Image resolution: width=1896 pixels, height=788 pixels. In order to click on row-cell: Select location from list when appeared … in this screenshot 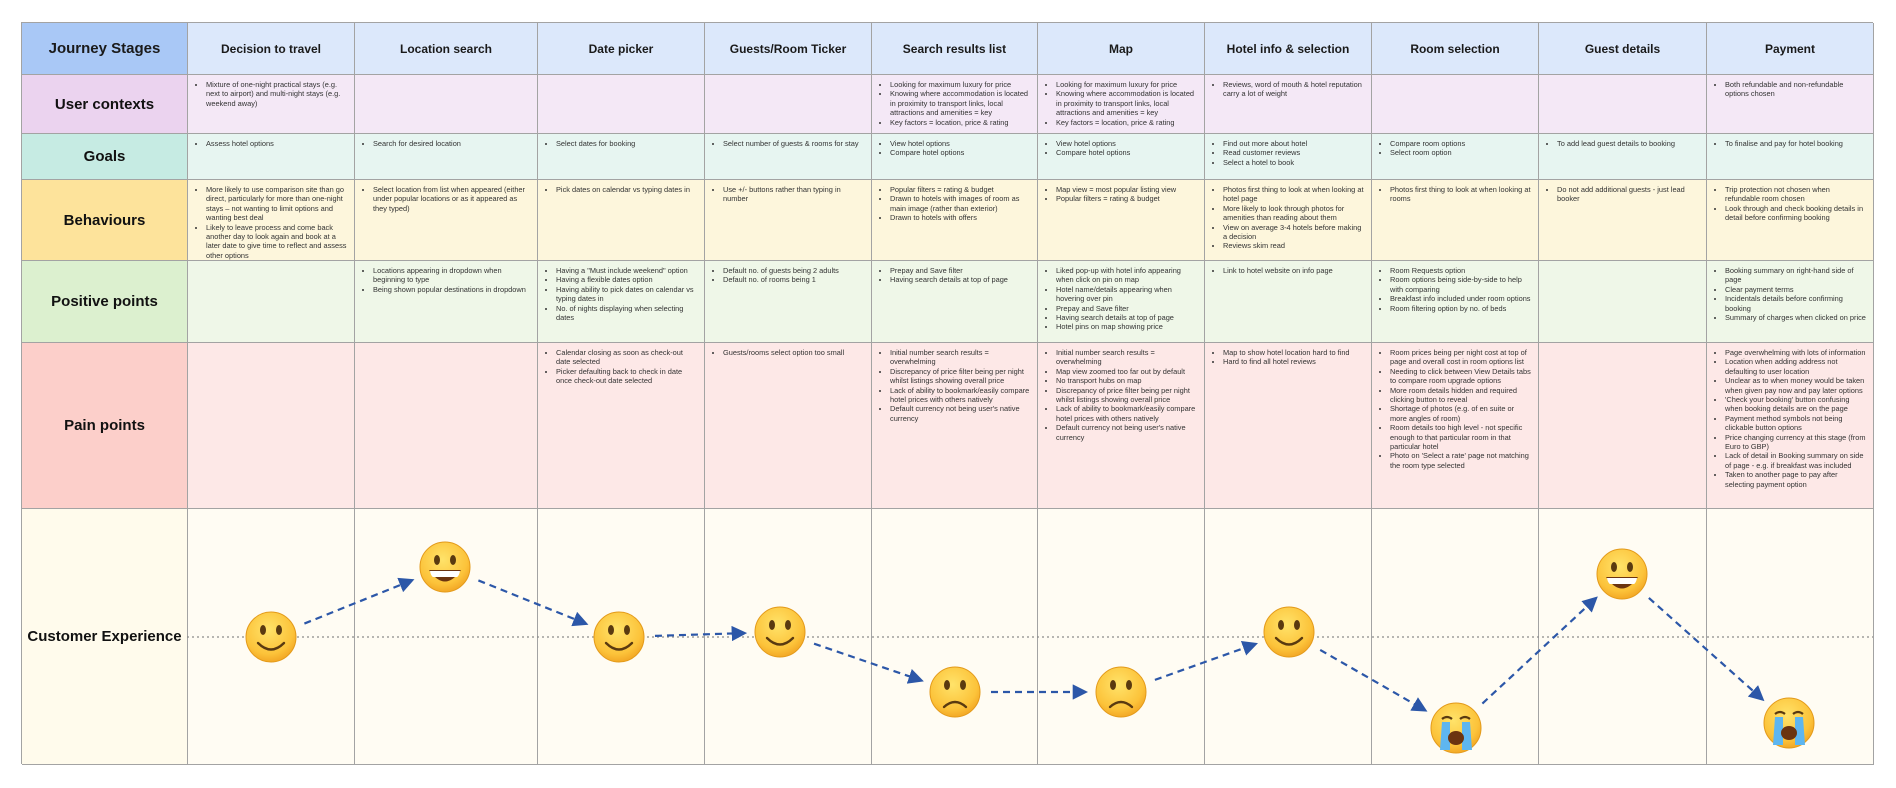, I will do `click(446, 220)`.